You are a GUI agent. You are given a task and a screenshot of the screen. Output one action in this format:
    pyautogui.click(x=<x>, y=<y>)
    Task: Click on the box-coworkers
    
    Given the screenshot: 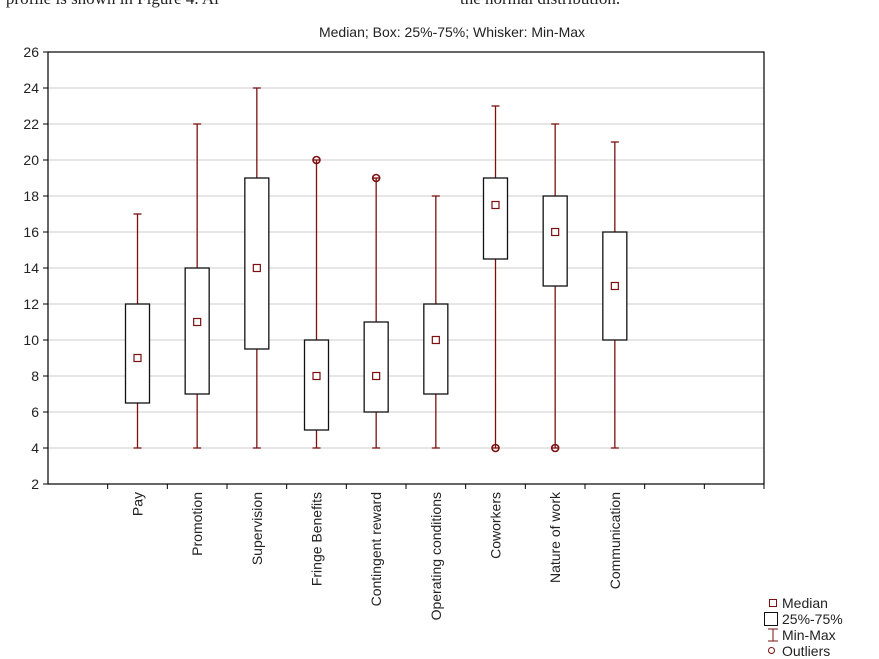 What is the action you would take?
    pyautogui.click(x=495, y=279)
    